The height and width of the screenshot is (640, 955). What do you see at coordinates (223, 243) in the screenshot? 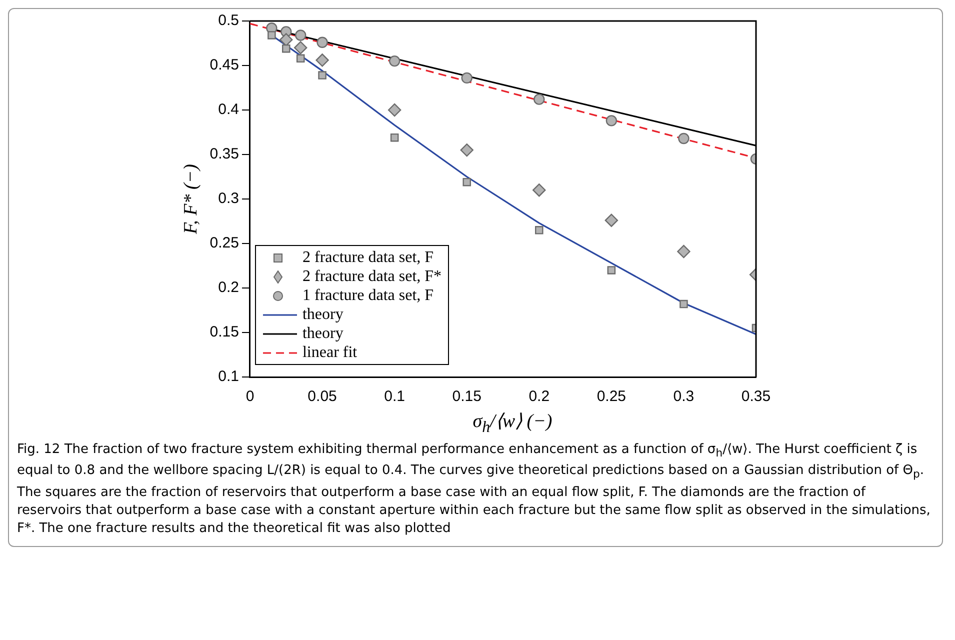
I see `y-tick-label: 0.25` at bounding box center [223, 243].